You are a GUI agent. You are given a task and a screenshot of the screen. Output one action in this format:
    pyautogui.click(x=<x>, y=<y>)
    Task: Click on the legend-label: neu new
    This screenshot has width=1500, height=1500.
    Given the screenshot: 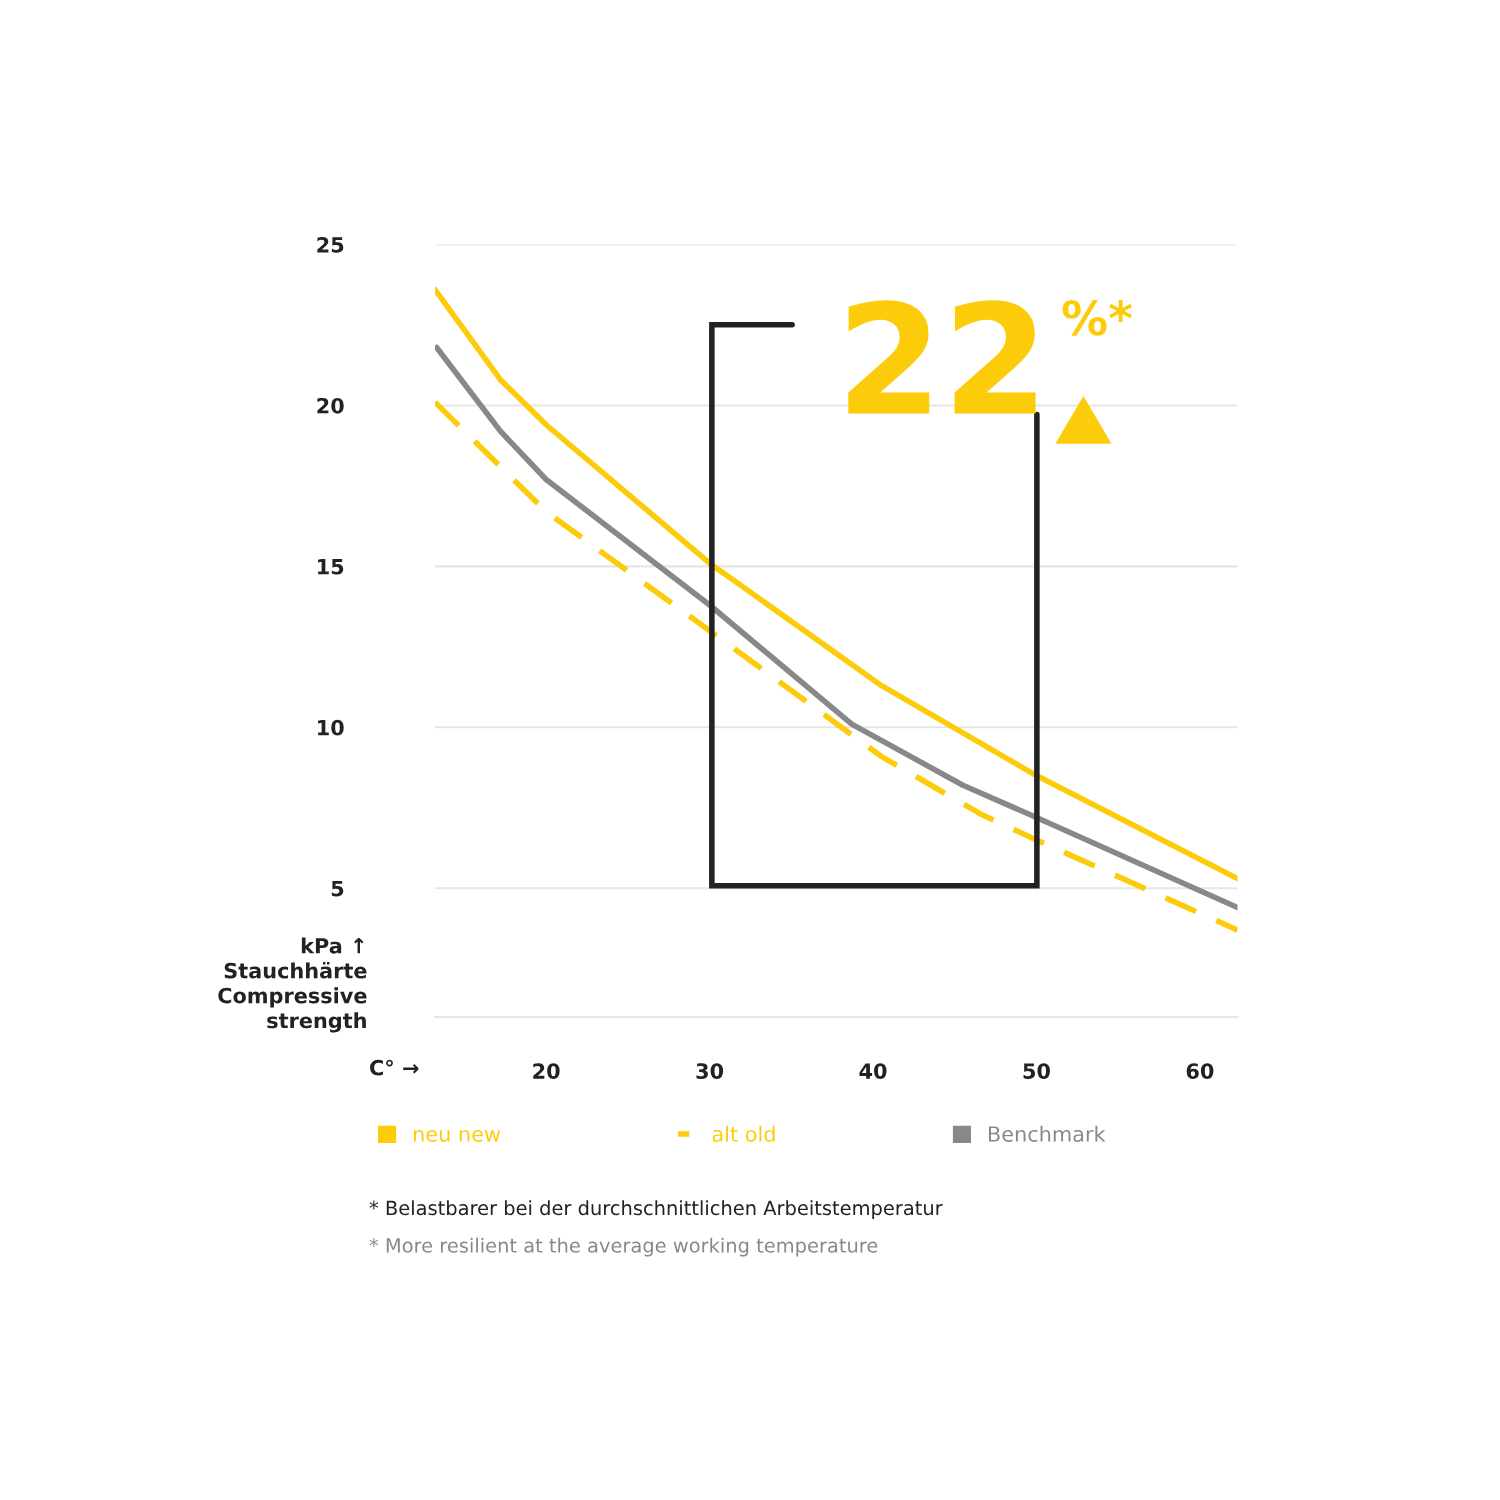 What is the action you would take?
    pyautogui.click(x=457, y=1135)
    